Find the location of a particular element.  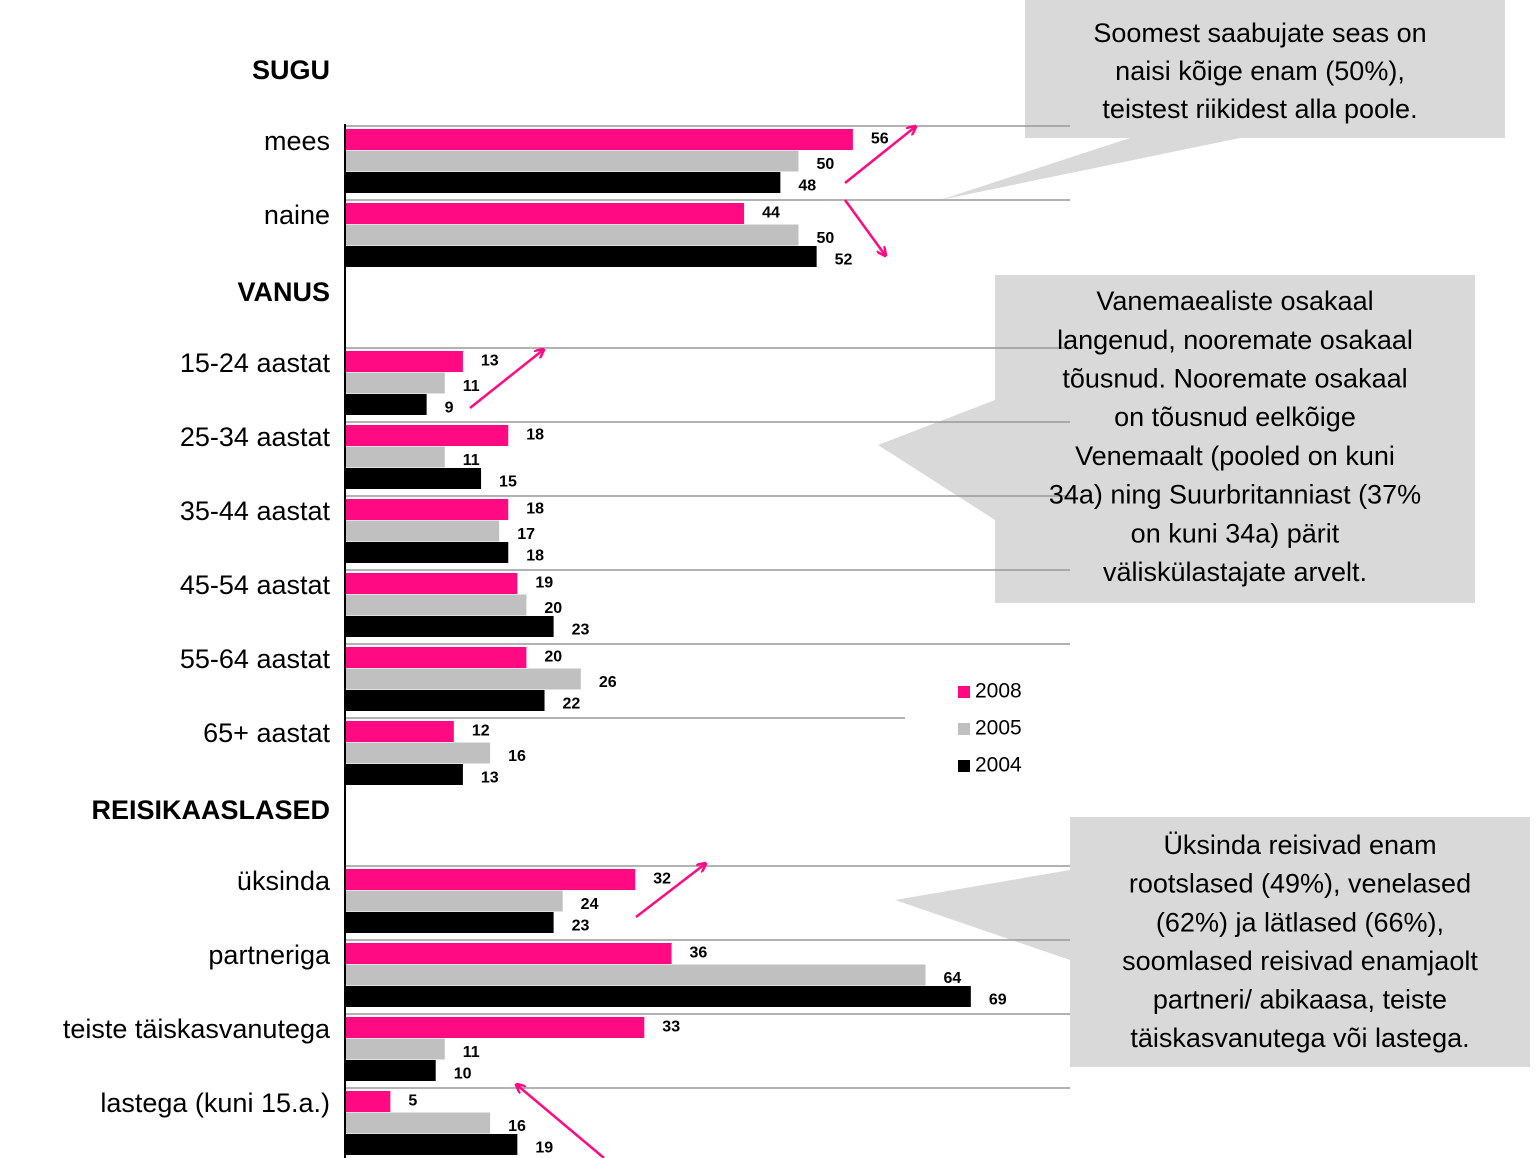

value-label: 50 is located at coordinates (826, 238).